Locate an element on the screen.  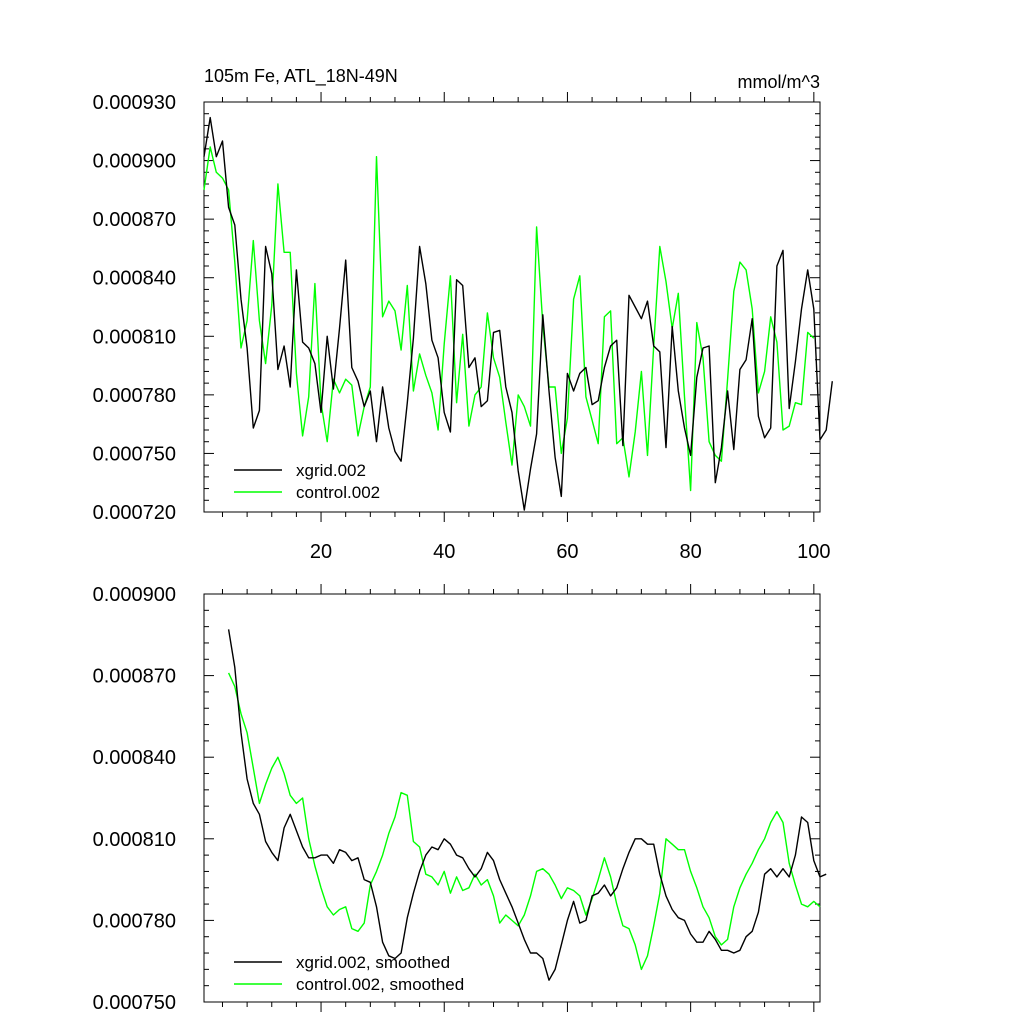
panel1-title: 105m Fe, ATL_18N-49N is located at coordinates (301, 76).